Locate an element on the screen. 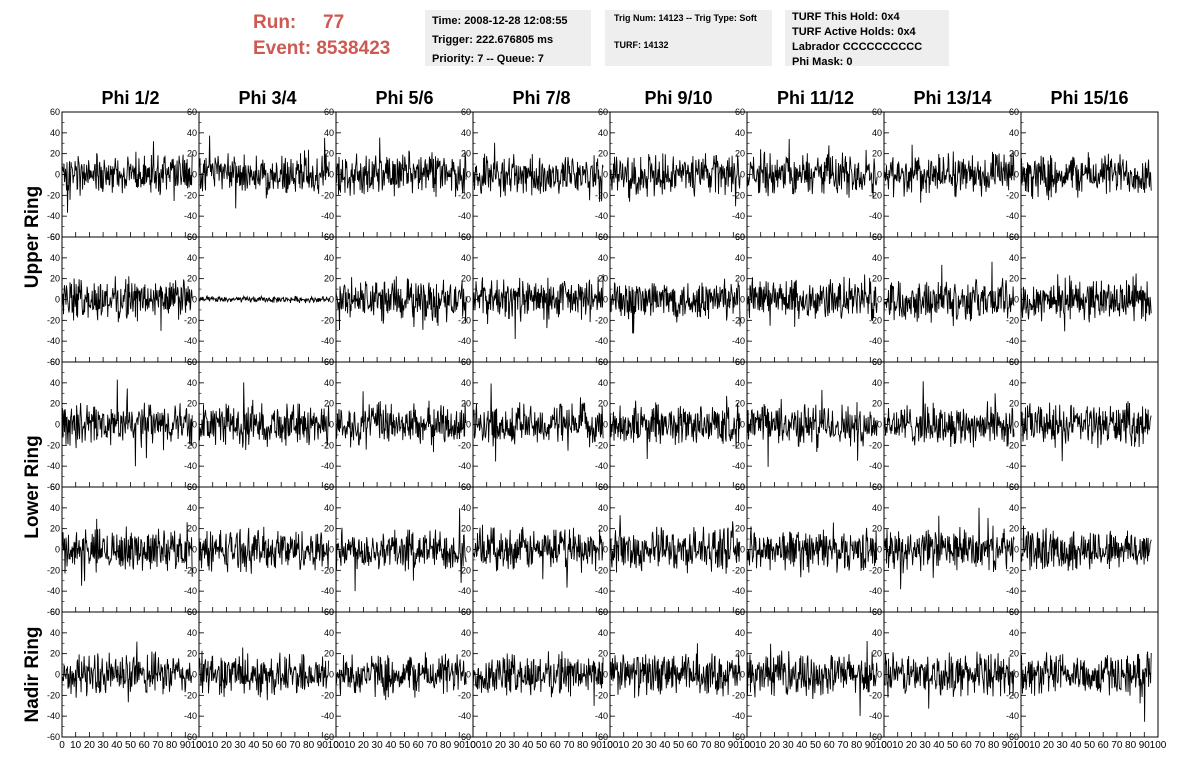 Image resolution: width=1196 pixels, height=772 pixels. column-header: Phi 13/14 is located at coordinates (952, 98).